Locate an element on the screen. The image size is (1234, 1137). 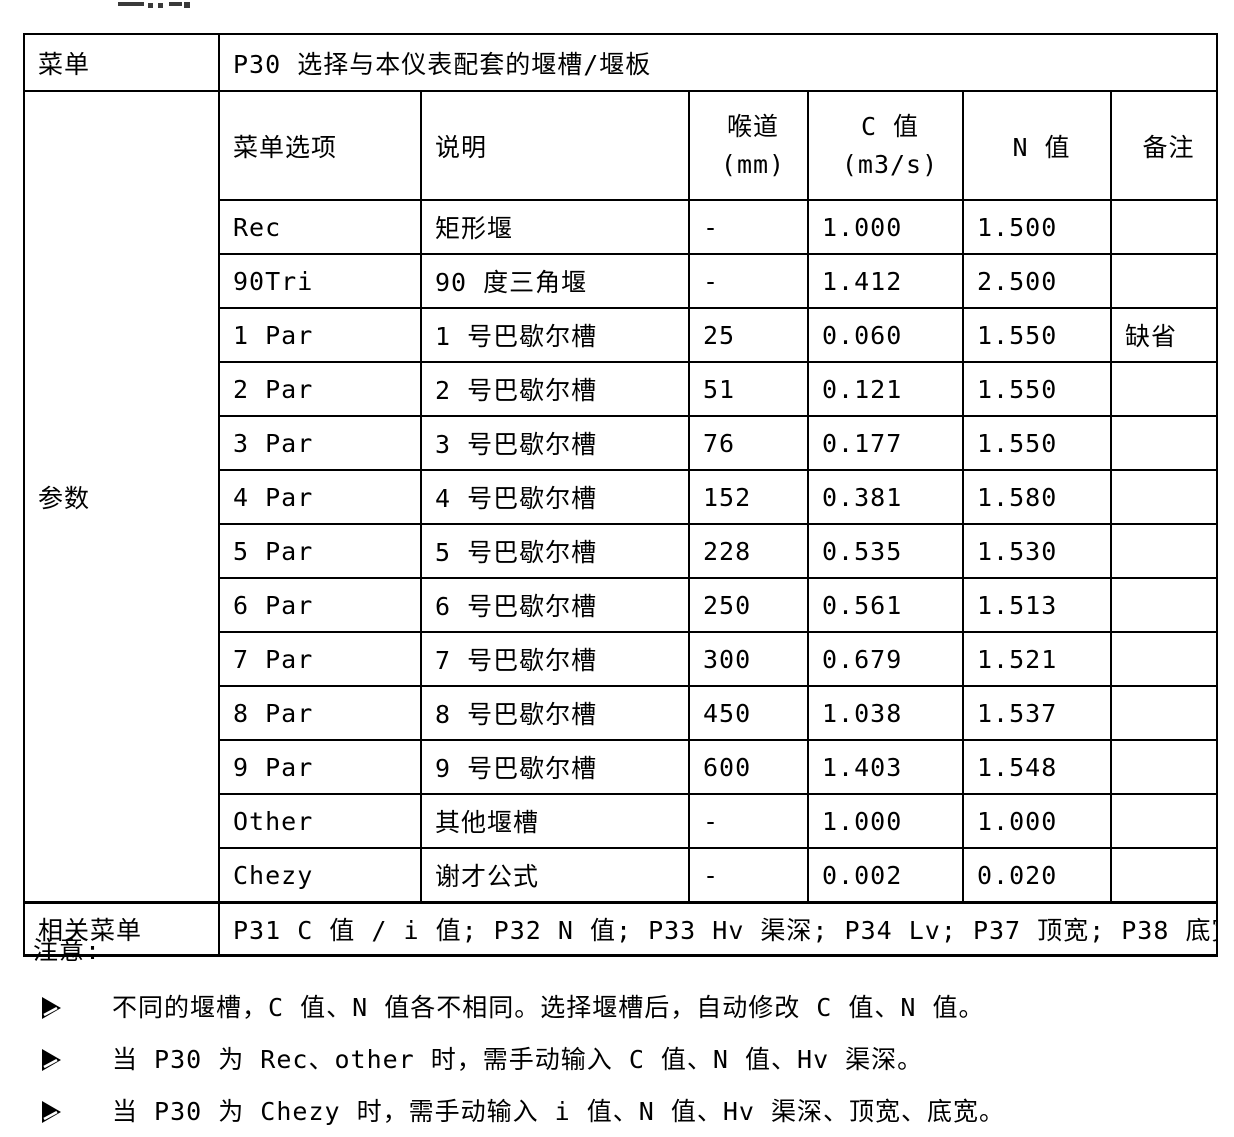
desc-cell: 90 度三角堰 is located at coordinates (555, 281).